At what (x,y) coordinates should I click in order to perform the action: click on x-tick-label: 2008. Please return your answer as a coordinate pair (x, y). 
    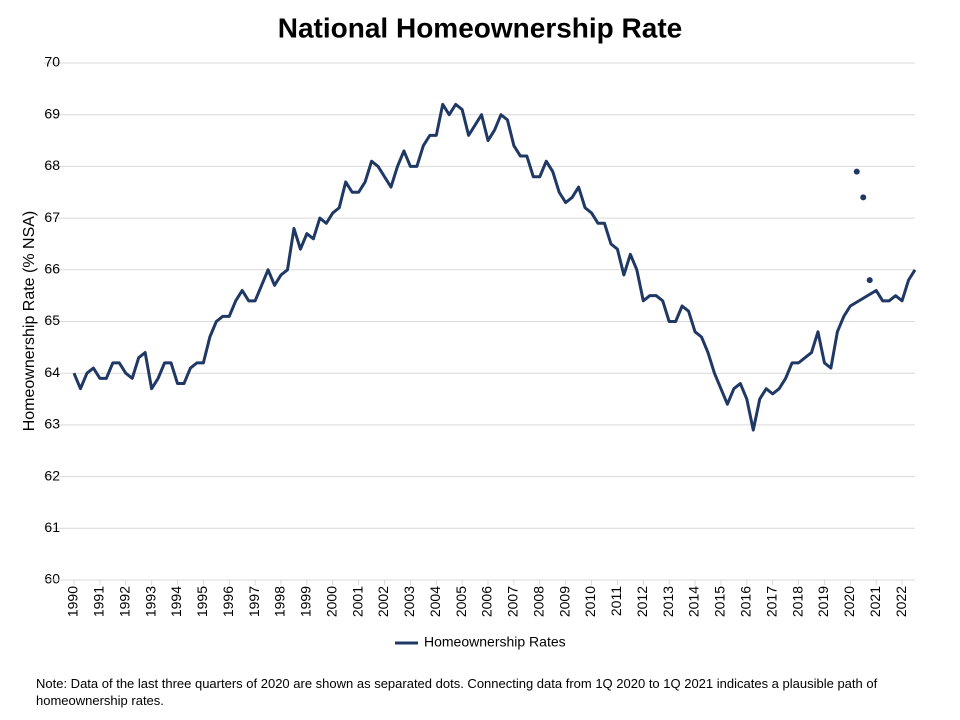
    Looking at the image, I should click on (538, 601).